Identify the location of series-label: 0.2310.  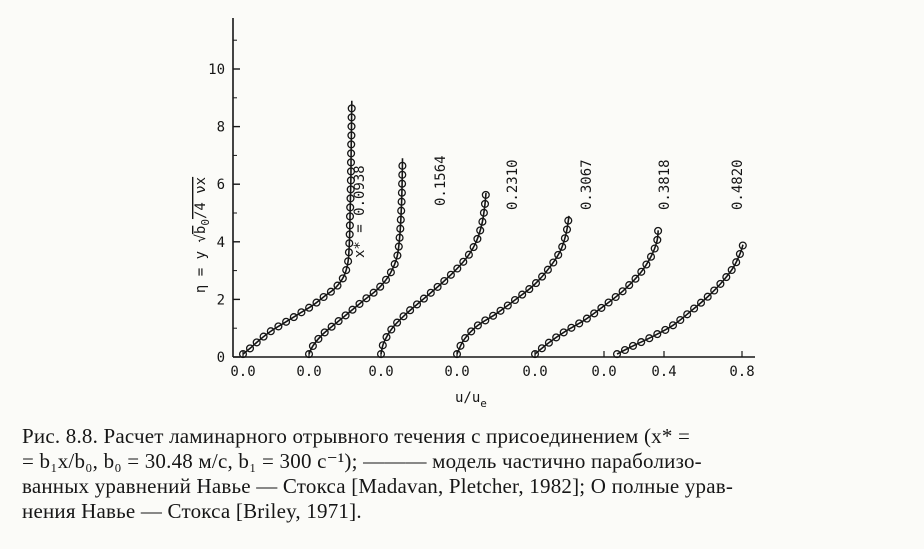
(513, 184).